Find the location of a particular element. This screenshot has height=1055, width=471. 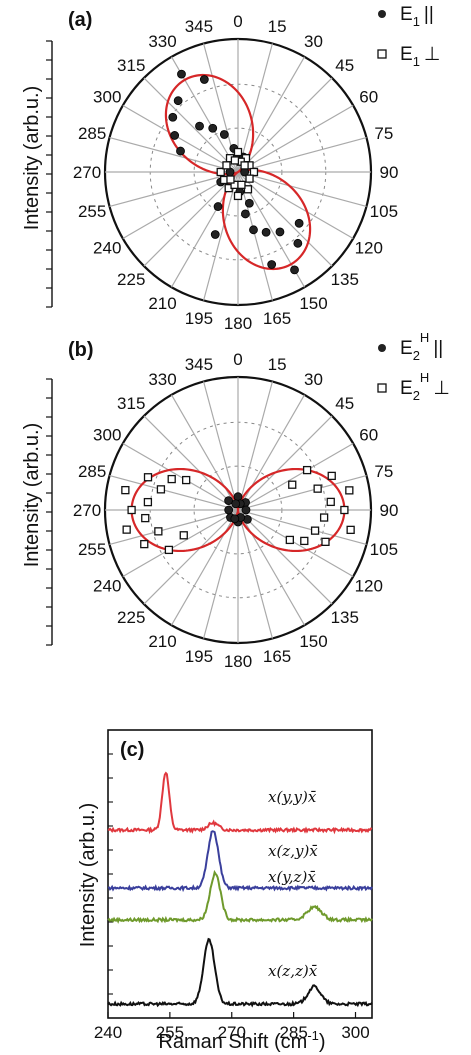

legend-b: E2H|| E2H⊥ is located at coordinates (413, 366).